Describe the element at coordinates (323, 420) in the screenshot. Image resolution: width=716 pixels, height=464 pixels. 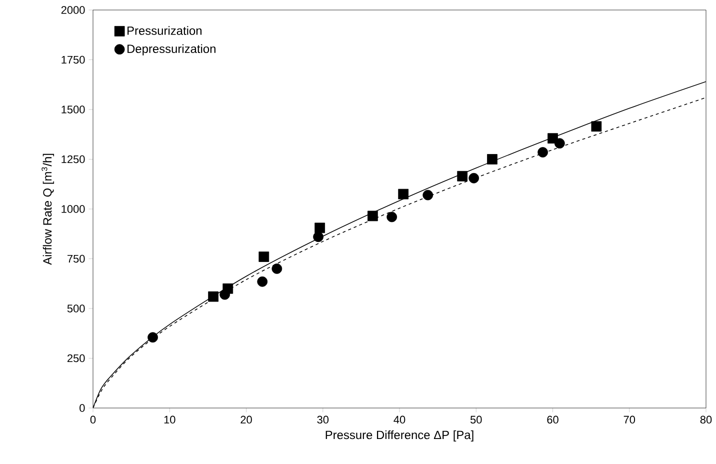
I see `x-tick-label: 30` at that location.